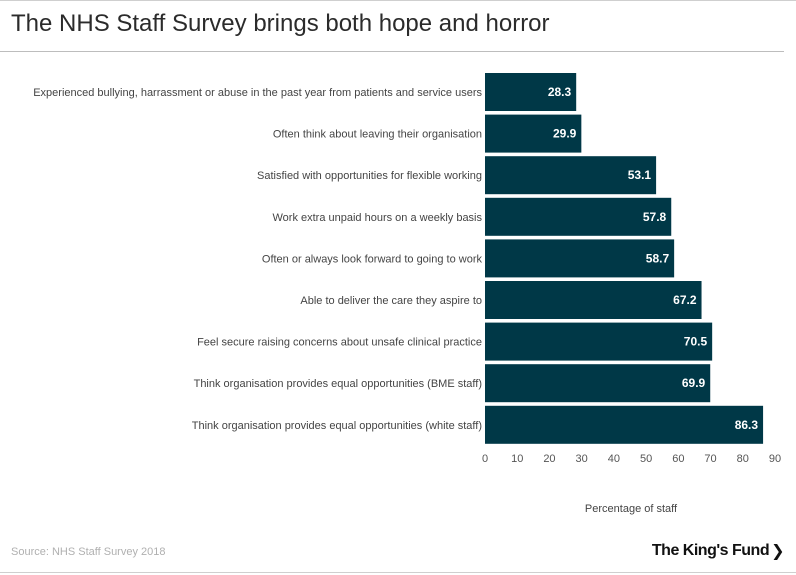 The width and height of the screenshot is (796, 575). Describe the element at coordinates (777, 551) in the screenshot. I see `chevron-right-icon: ❯` at that location.